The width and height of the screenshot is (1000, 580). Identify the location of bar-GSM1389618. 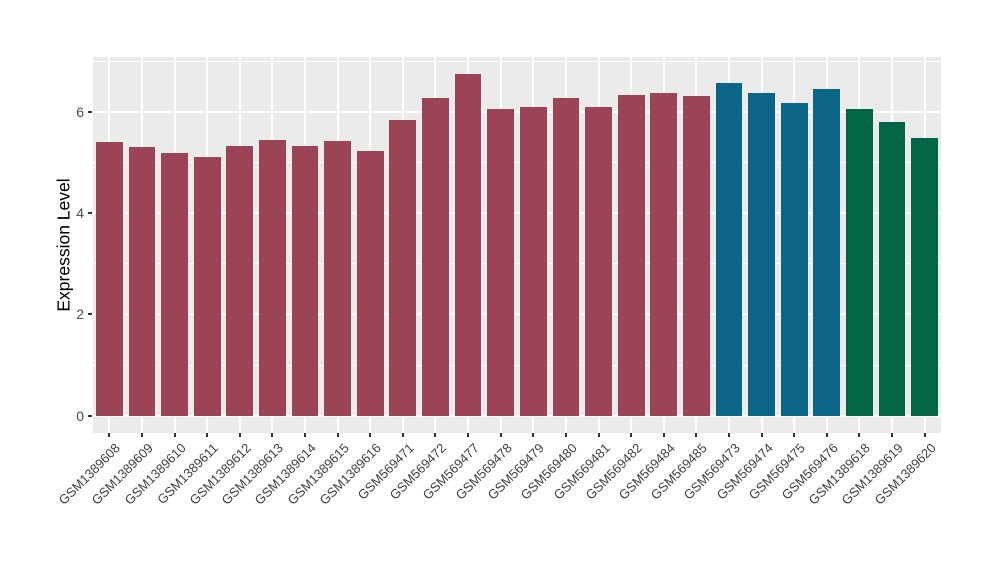
(859, 262).